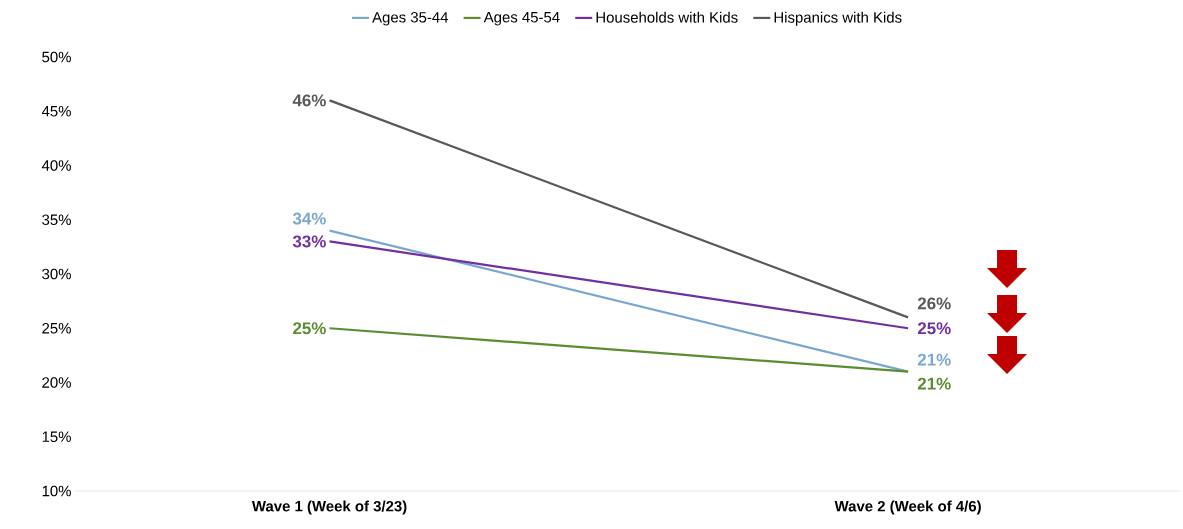 This screenshot has width=1183, height=529. I want to click on y-tick-label: 20%, so click(56, 382).